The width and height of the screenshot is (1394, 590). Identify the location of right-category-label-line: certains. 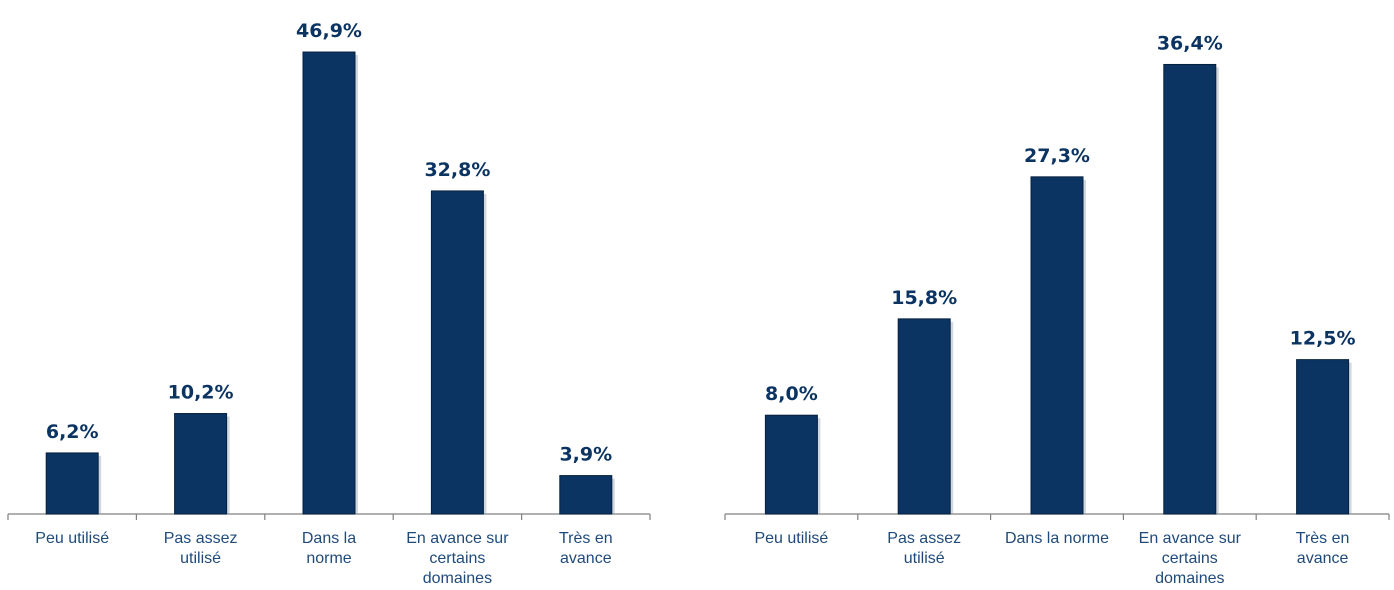
(1190, 558).